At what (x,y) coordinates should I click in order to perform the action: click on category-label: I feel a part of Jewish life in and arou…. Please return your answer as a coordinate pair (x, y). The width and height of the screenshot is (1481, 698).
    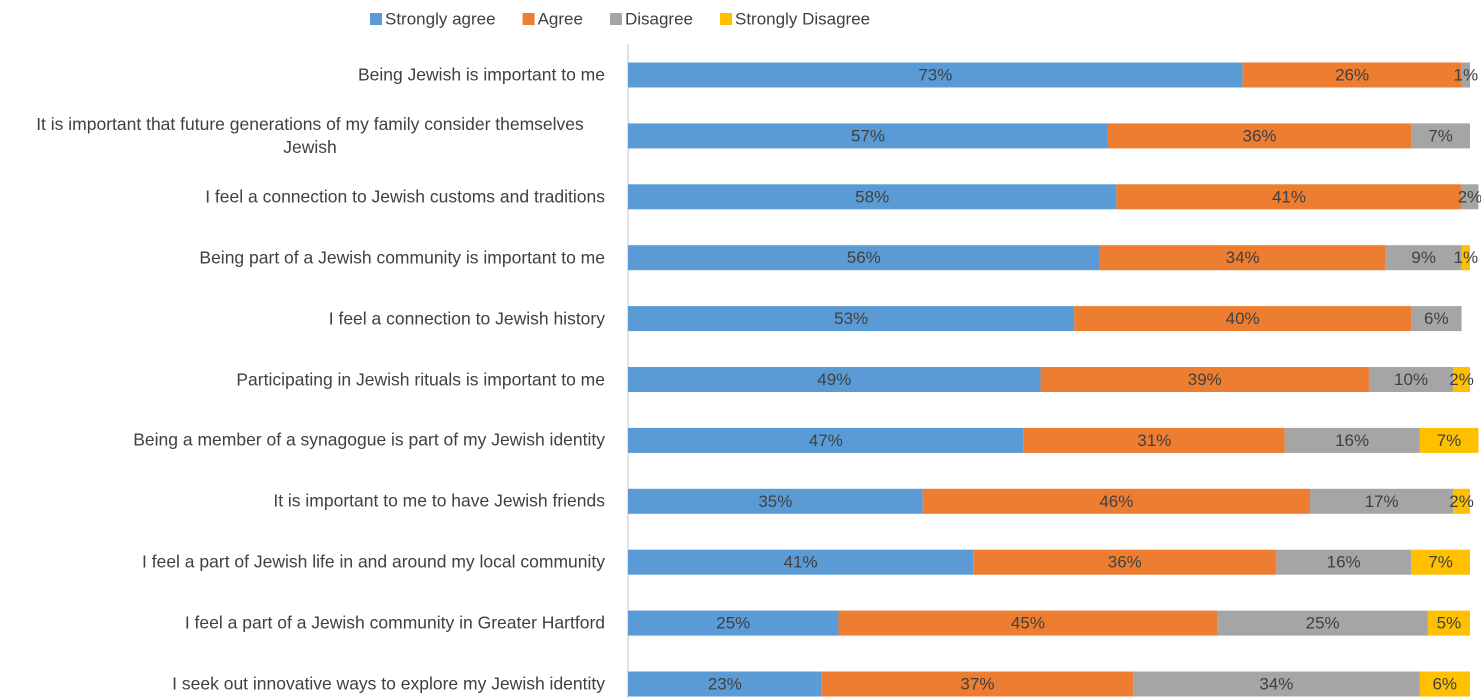
    Looking at the image, I should click on (373, 561).